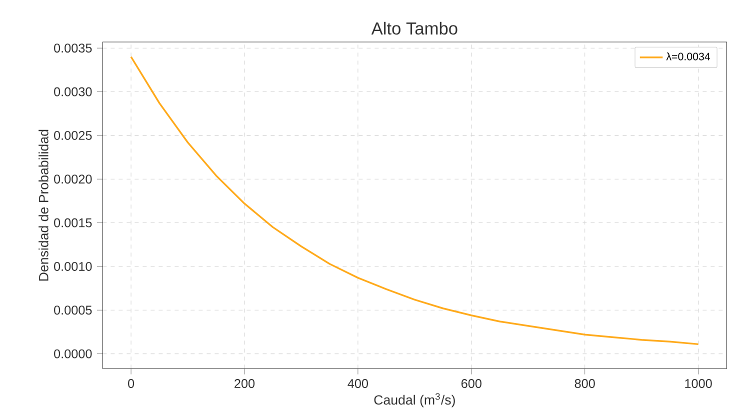  Describe the element at coordinates (358, 383) in the screenshot. I see `x-tick-label: 400` at that location.